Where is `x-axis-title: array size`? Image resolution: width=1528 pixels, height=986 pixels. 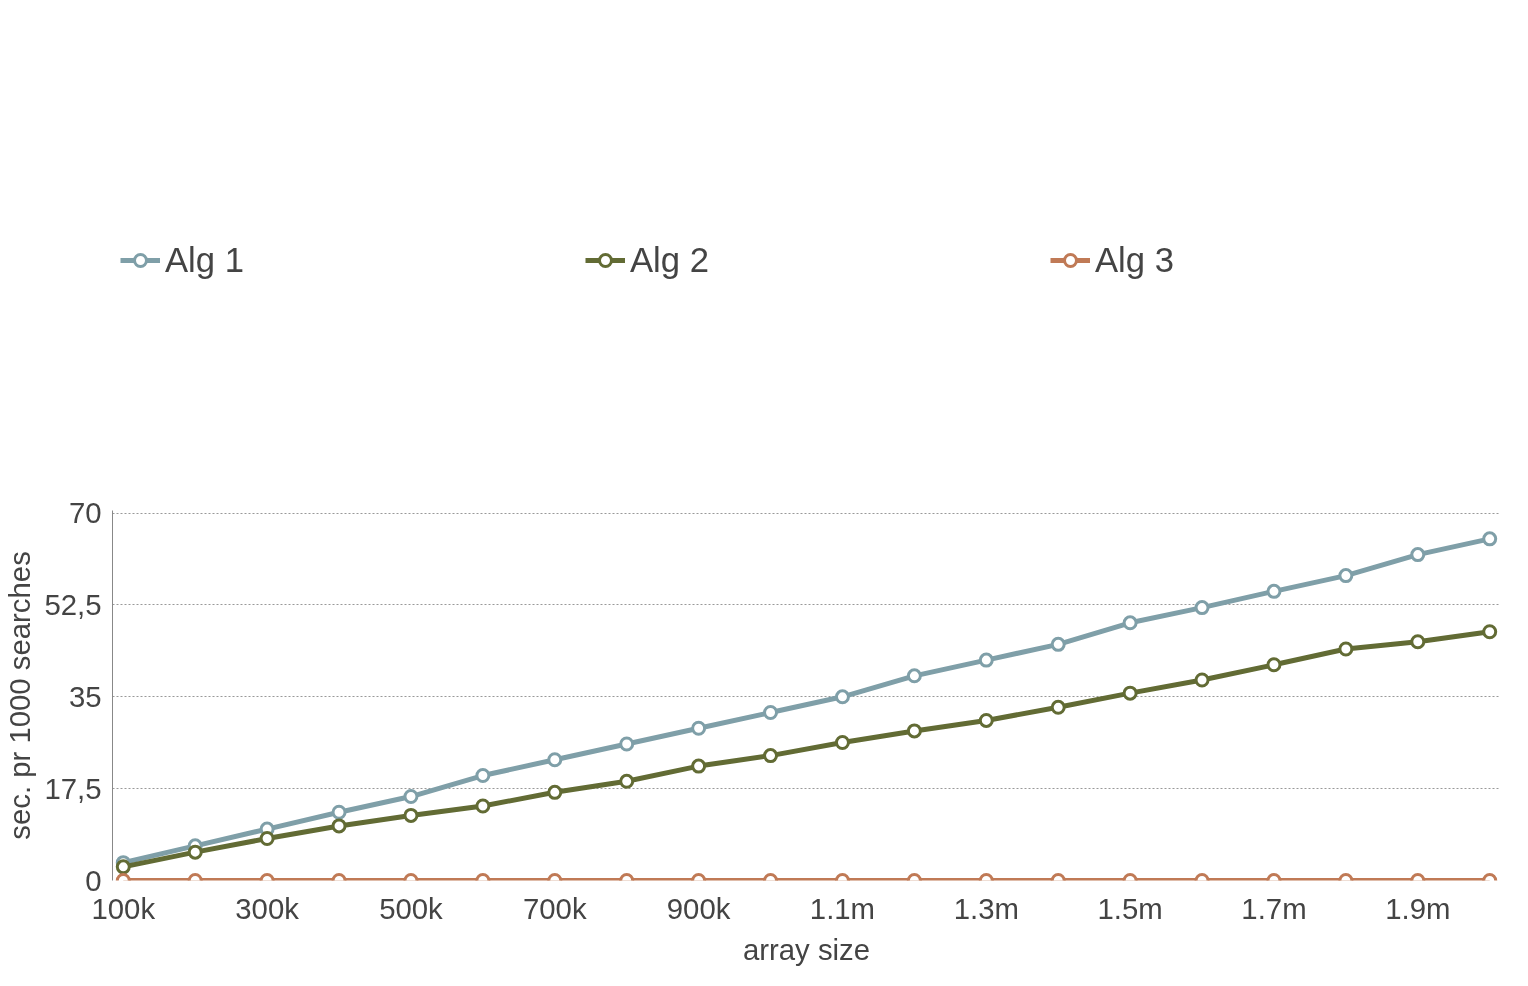 x-axis-title: array size is located at coordinates (806, 949).